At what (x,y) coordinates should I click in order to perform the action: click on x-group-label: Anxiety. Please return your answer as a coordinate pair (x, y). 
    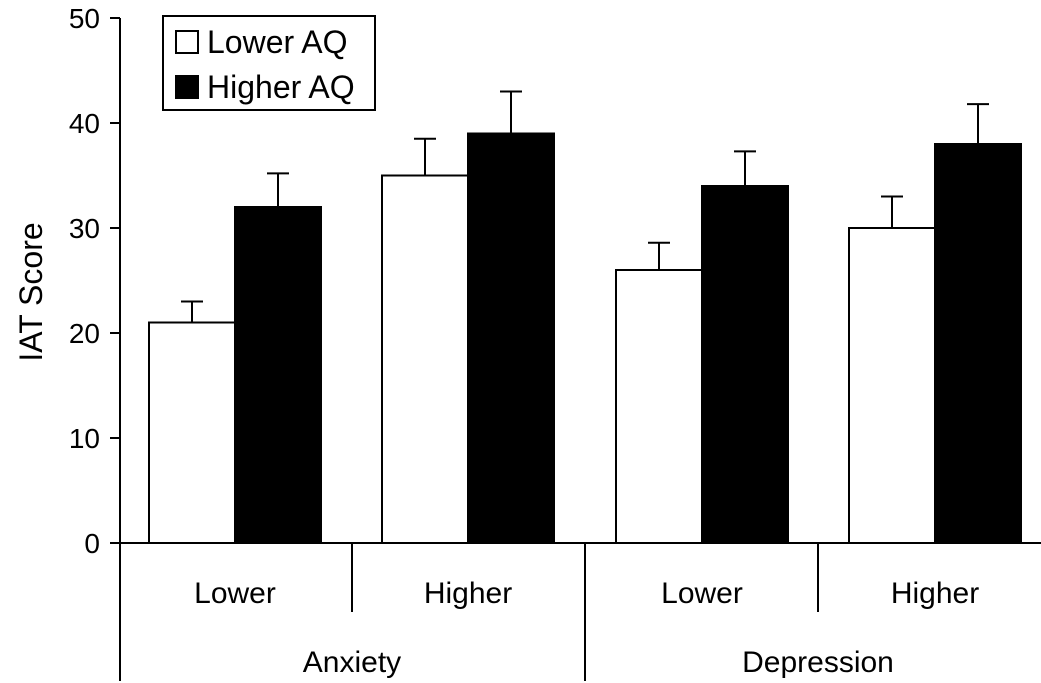
    Looking at the image, I should click on (352, 662).